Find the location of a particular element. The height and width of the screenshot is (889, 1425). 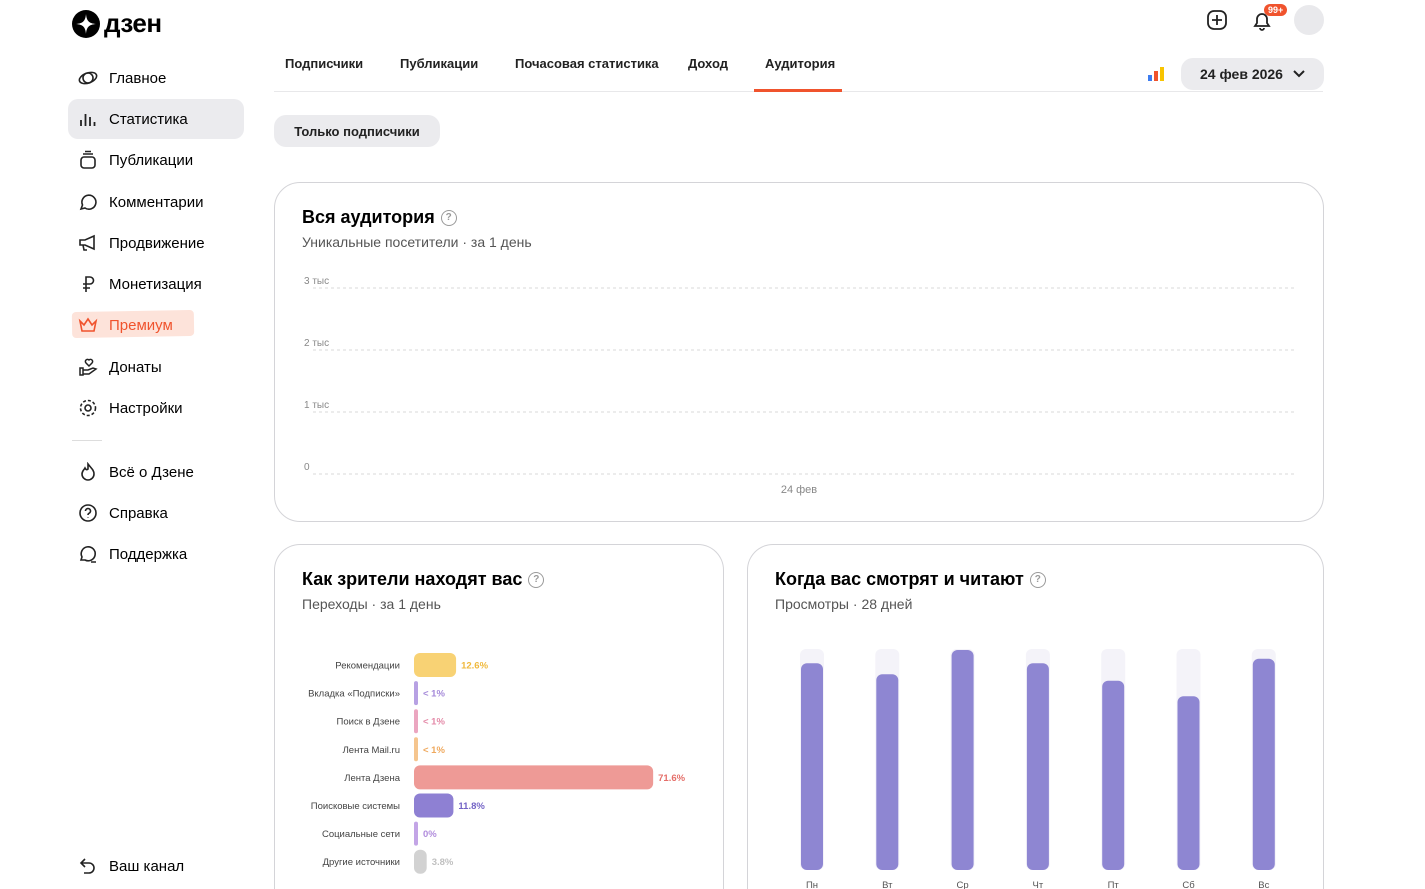

category-label: Рекомендации is located at coordinates (367, 666).